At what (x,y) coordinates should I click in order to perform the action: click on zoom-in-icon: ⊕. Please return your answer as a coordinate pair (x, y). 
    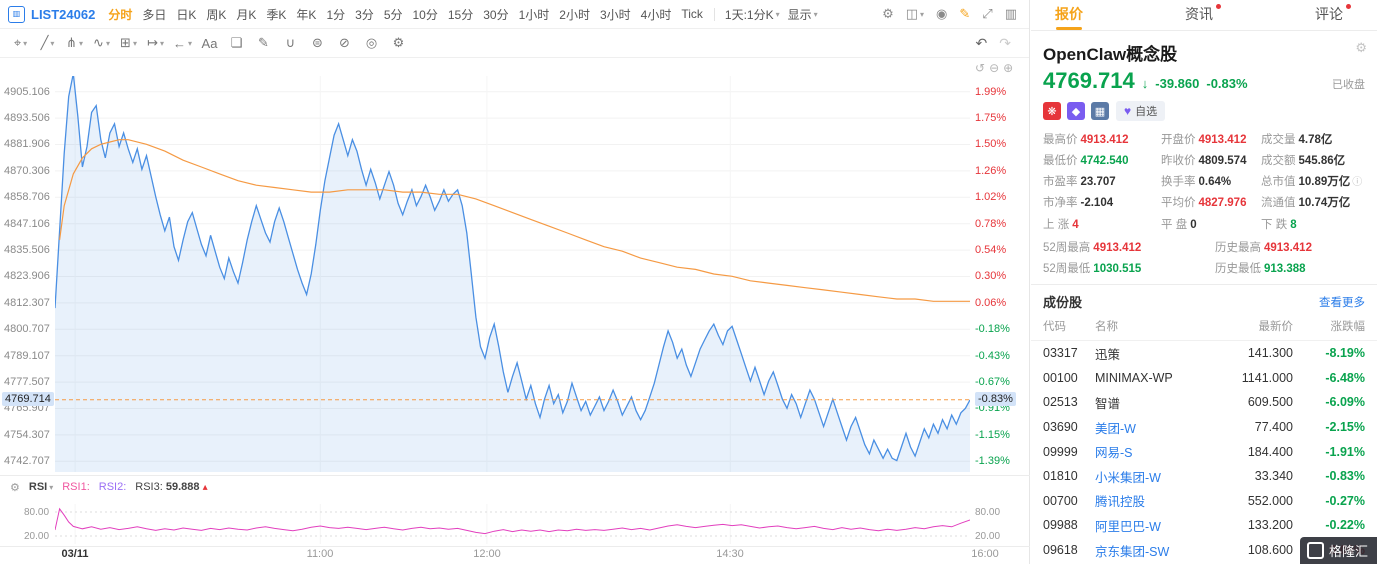
    Looking at the image, I should click on (1008, 68).